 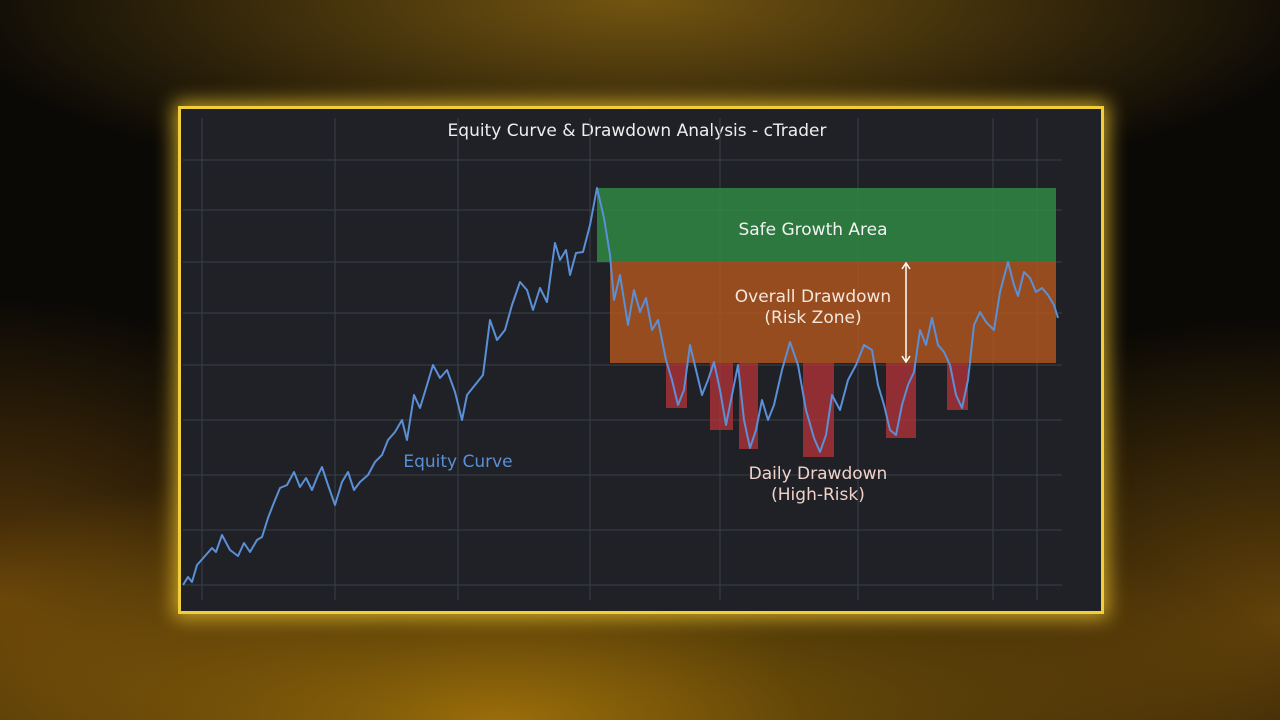 What do you see at coordinates (812, 318) in the screenshot?
I see `risk-zone-label: (Risk Zone)` at bounding box center [812, 318].